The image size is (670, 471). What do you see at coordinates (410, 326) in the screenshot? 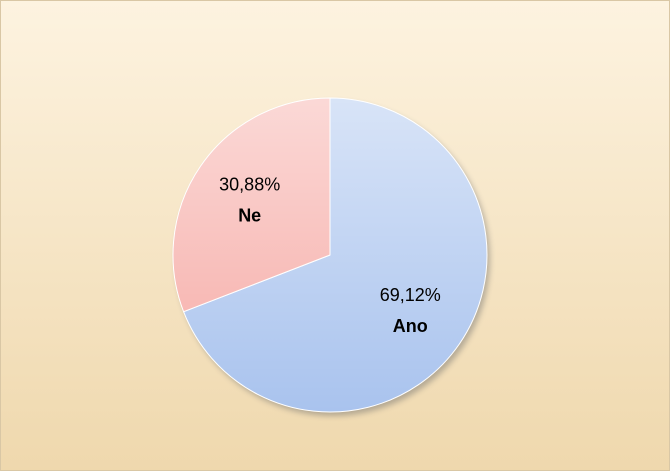
I see `category-label: Ano` at bounding box center [410, 326].